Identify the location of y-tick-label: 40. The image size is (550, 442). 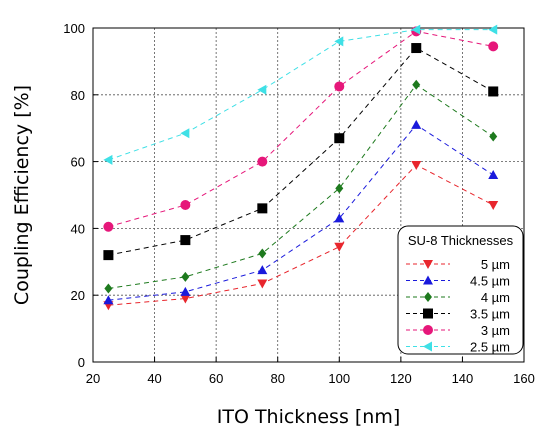
(78, 228).